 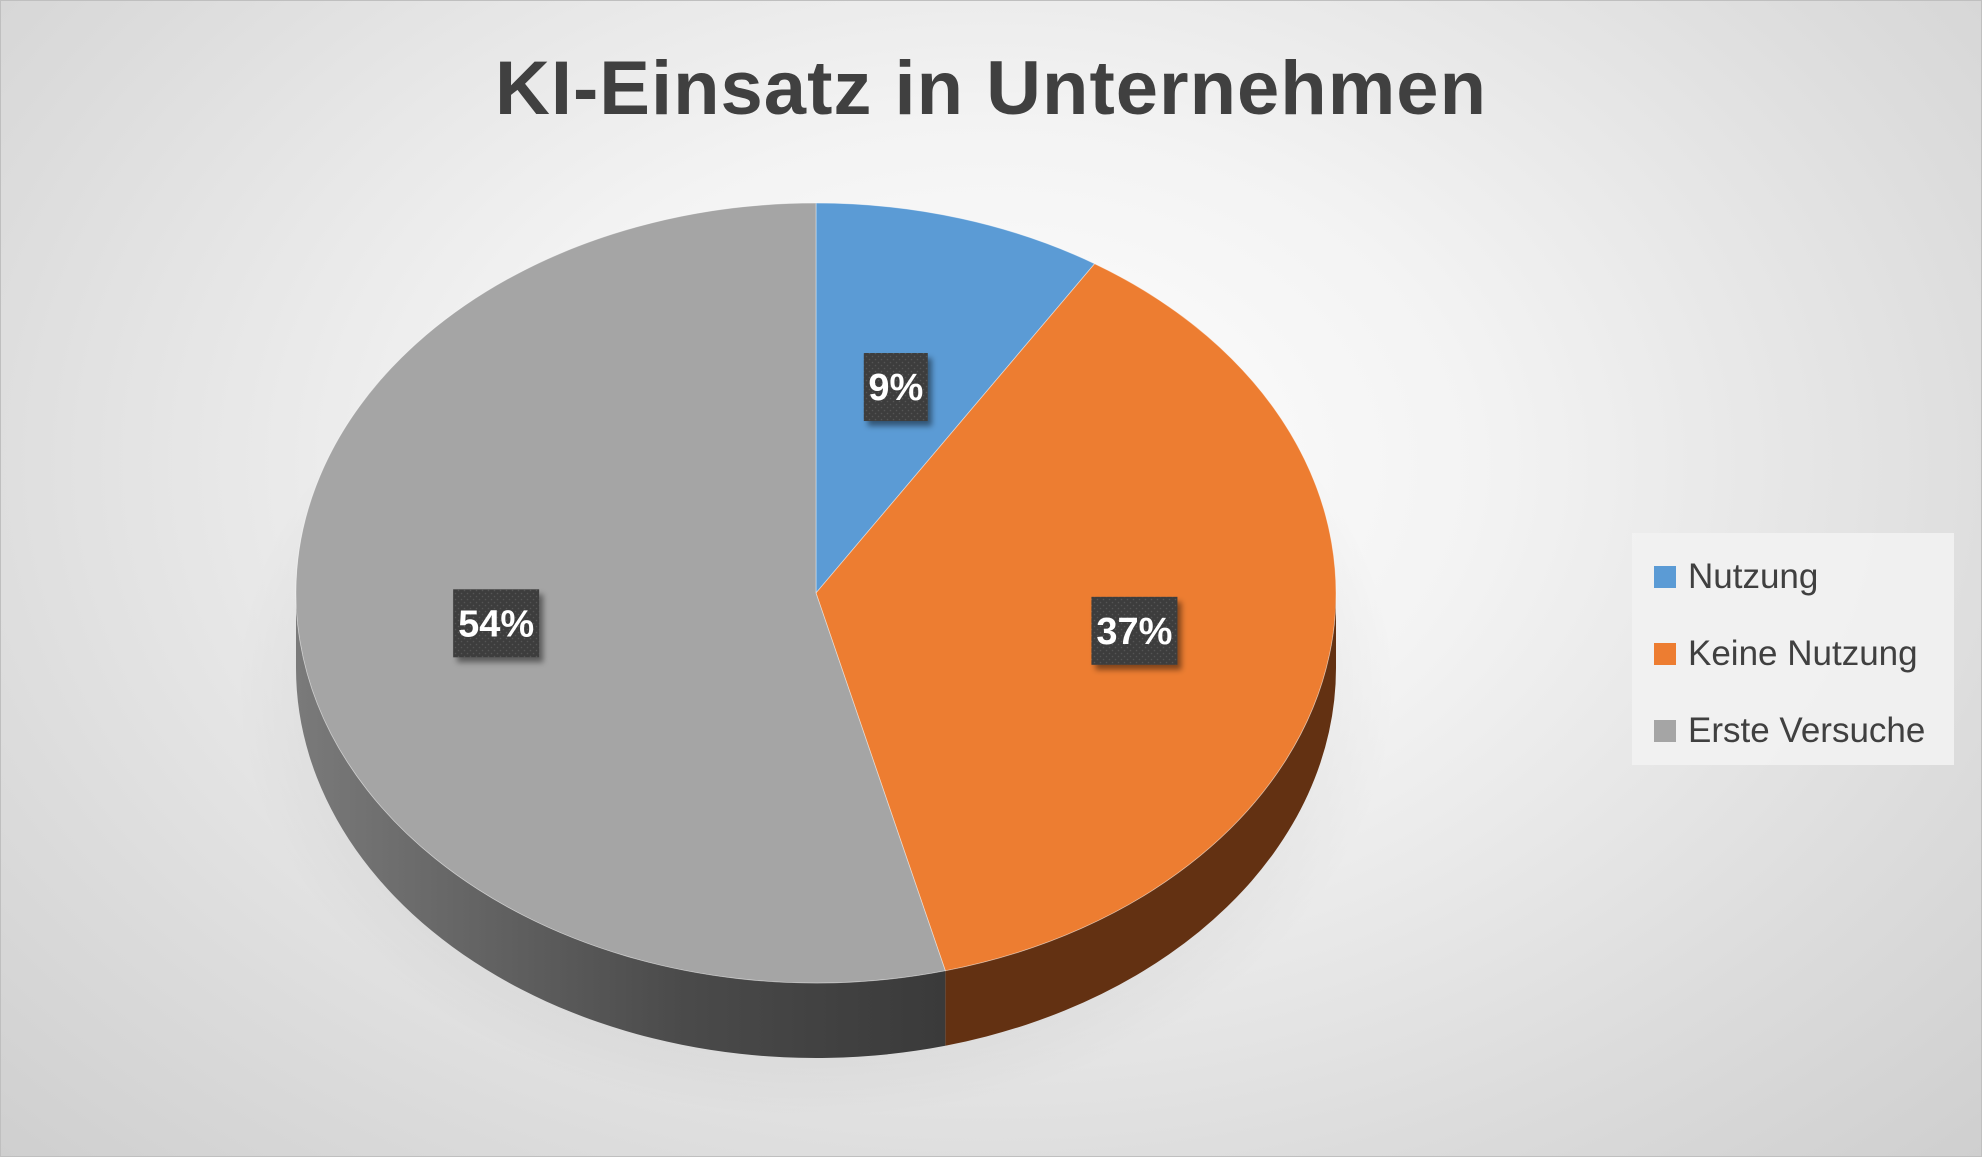 I want to click on data-label-nutzung: 9%, so click(x=895, y=387).